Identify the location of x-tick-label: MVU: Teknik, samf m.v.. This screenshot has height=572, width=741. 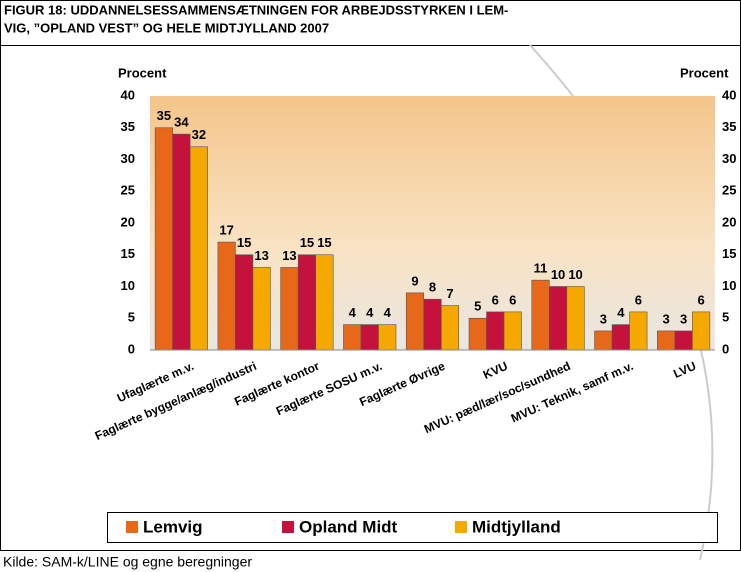
(572, 392).